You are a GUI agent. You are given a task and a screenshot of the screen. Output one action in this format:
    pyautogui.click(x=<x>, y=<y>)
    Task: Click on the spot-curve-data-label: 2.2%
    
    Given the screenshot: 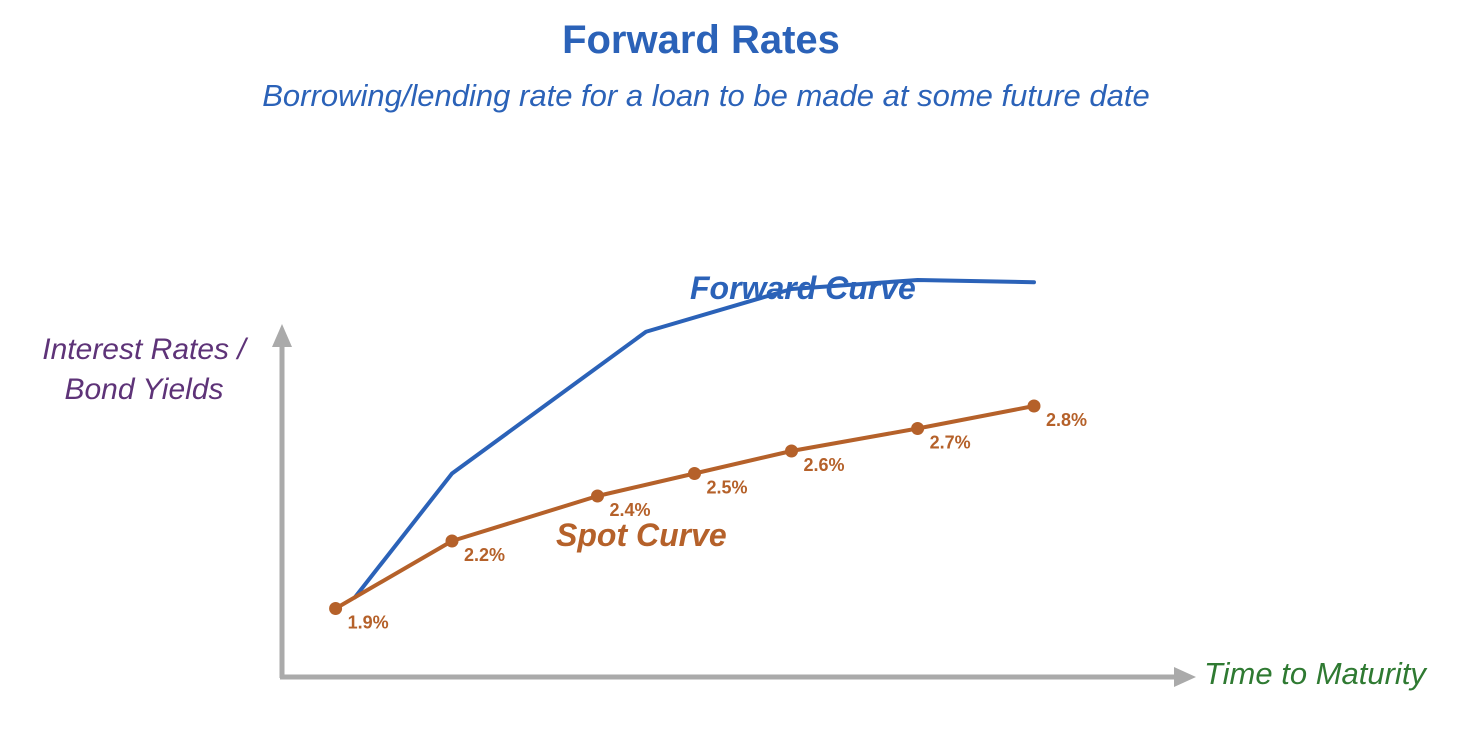 What is the action you would take?
    pyautogui.click(x=484, y=555)
    